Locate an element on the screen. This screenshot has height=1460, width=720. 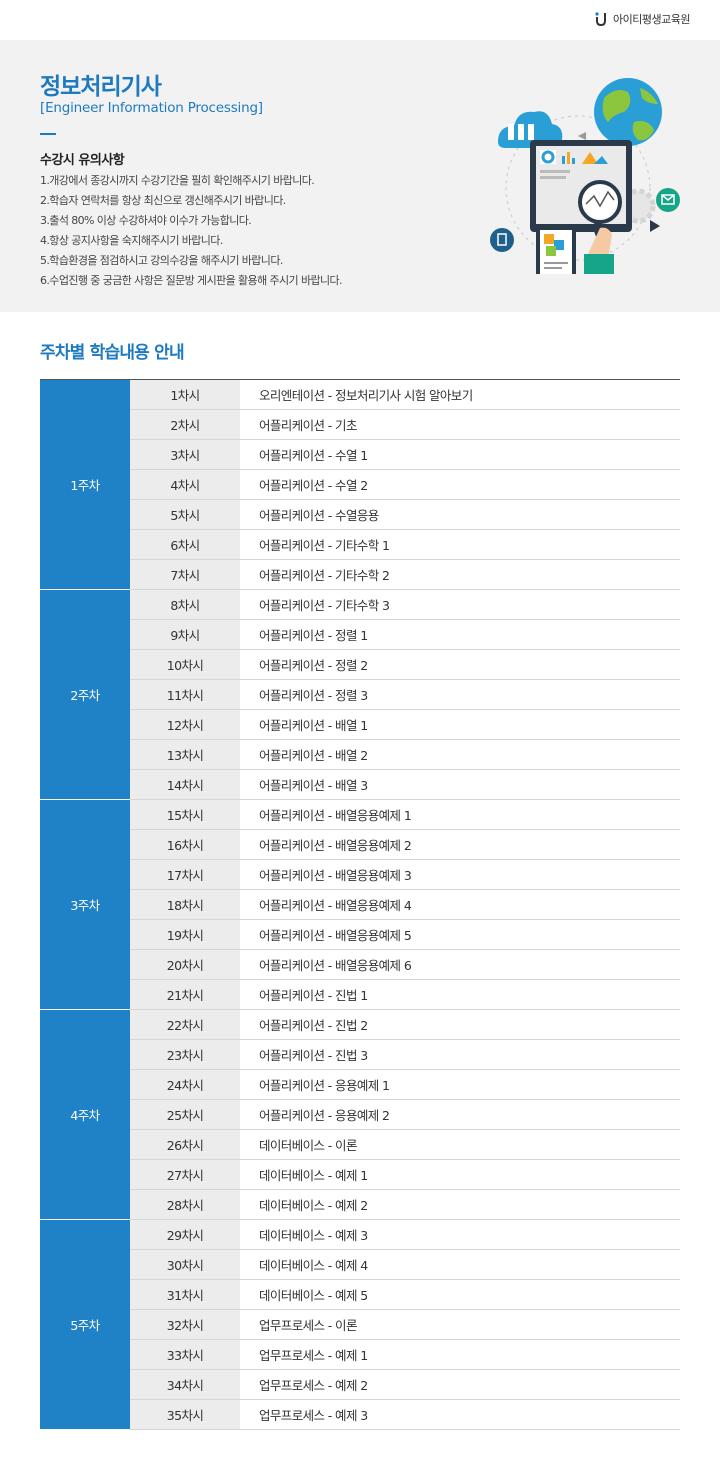
session-label: 7차시 is located at coordinates (185, 574).